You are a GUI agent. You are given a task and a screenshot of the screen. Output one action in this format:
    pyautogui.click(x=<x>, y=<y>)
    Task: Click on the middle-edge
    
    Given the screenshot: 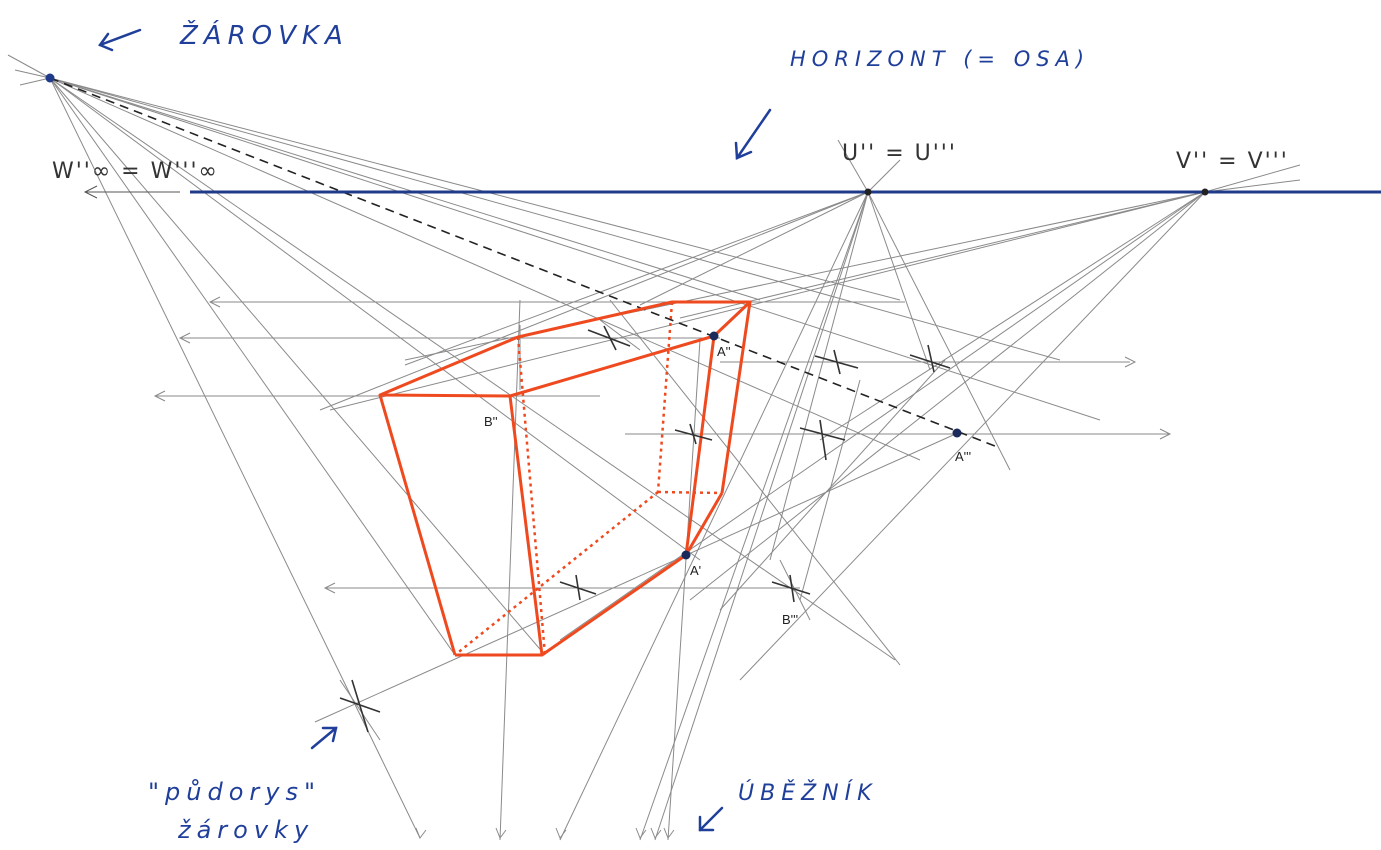 What is the action you would take?
    pyautogui.click(x=526, y=525)
    